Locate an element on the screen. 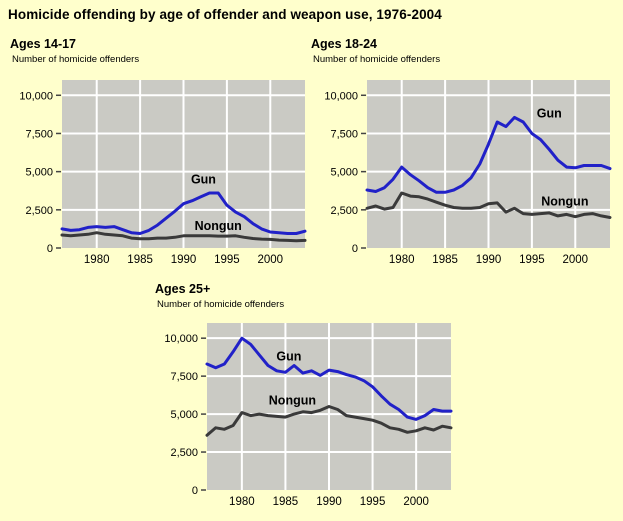 Image resolution: width=623 pixels, height=521 pixels. panel-title-ages-25-plus: Ages 25+ is located at coordinates (183, 289).